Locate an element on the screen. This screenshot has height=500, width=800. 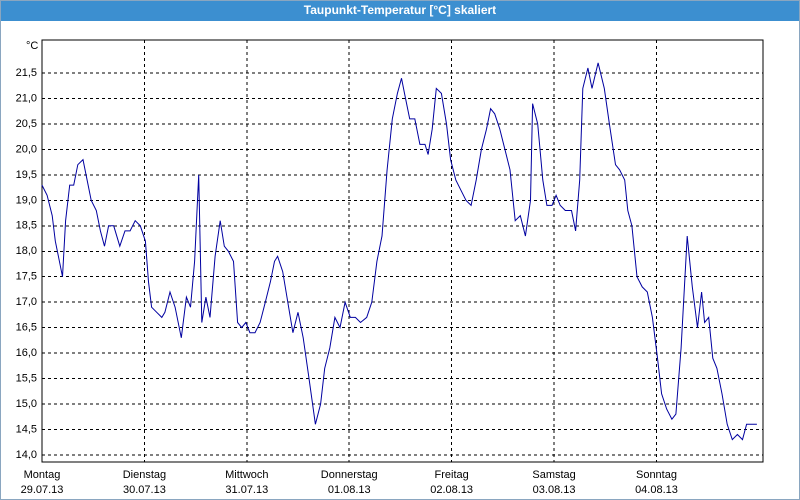
y-tick-label: 18,0 is located at coordinates (26, 251).